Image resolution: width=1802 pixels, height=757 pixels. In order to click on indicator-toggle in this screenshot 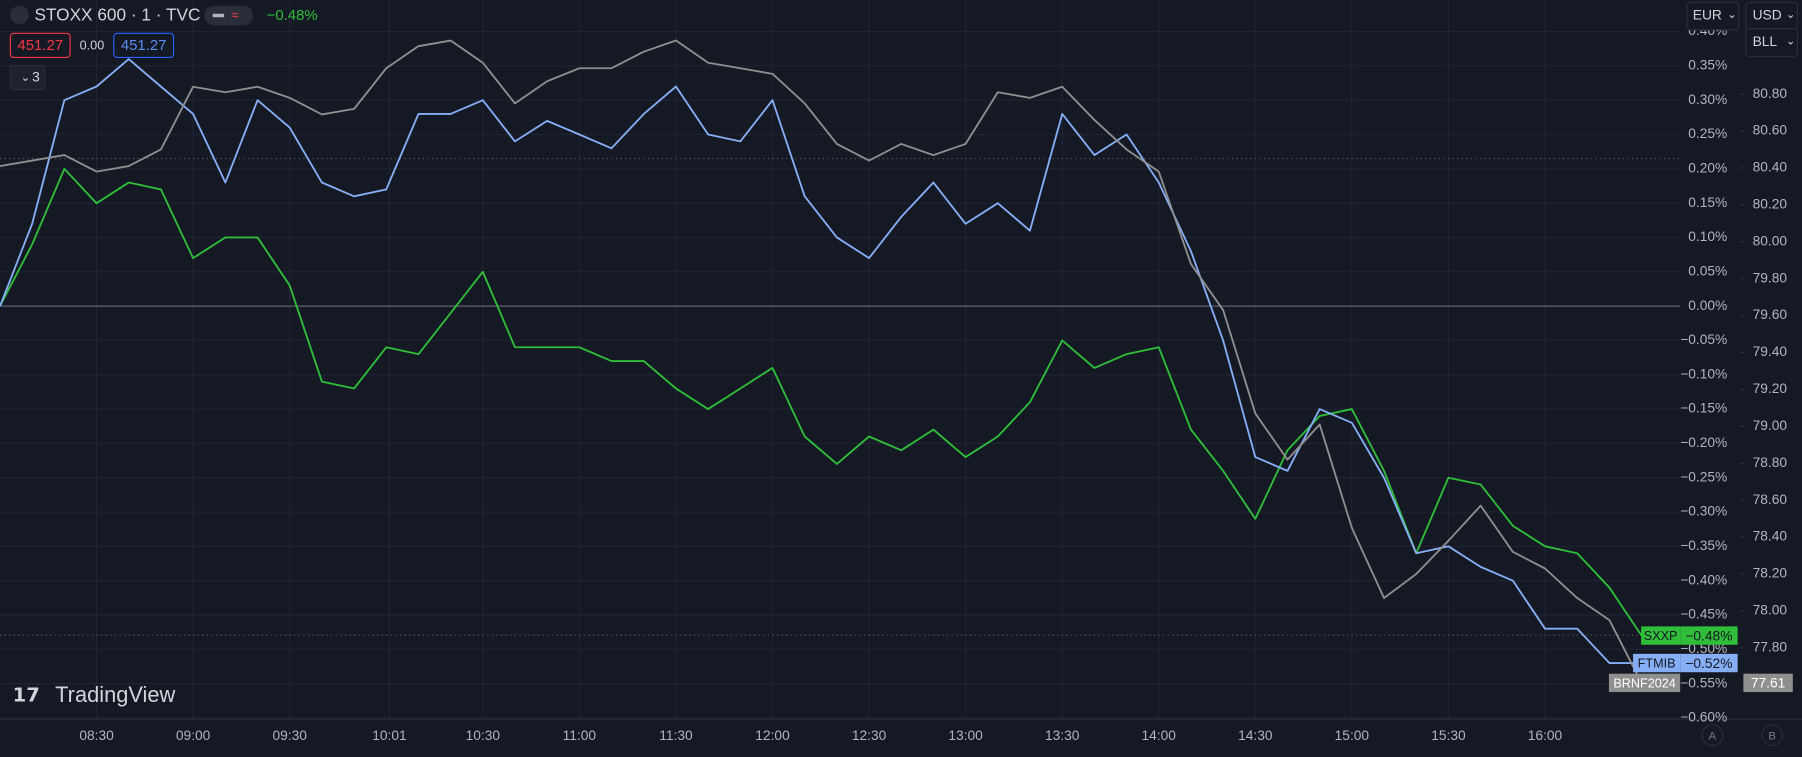, I will do `click(27, 77)`.